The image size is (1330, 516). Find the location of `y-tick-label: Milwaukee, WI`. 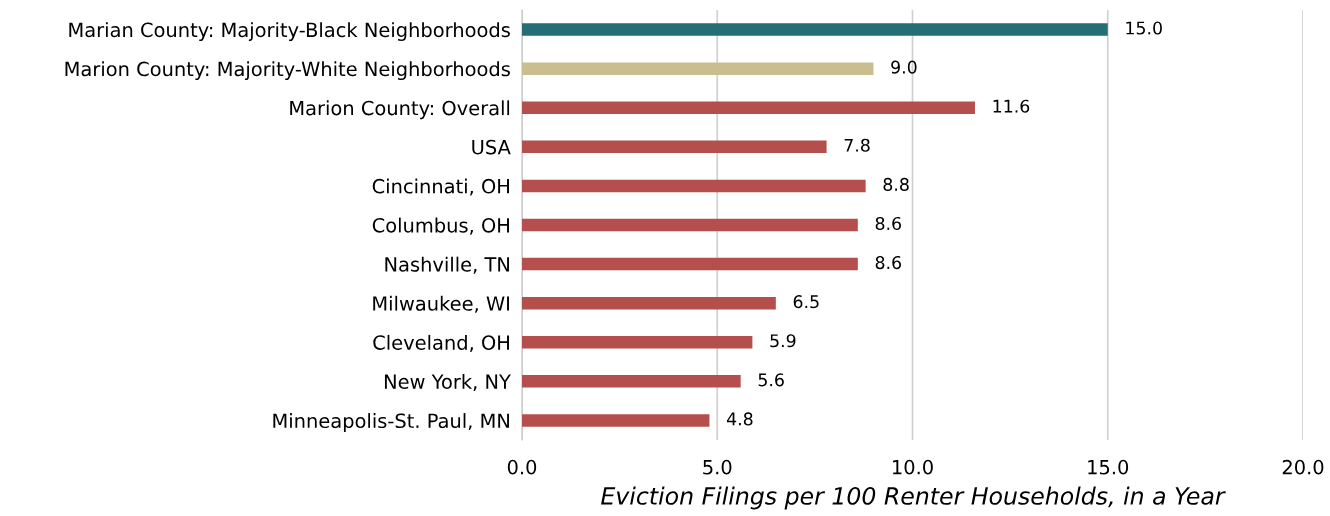

y-tick-label: Milwaukee, WI is located at coordinates (441, 304).